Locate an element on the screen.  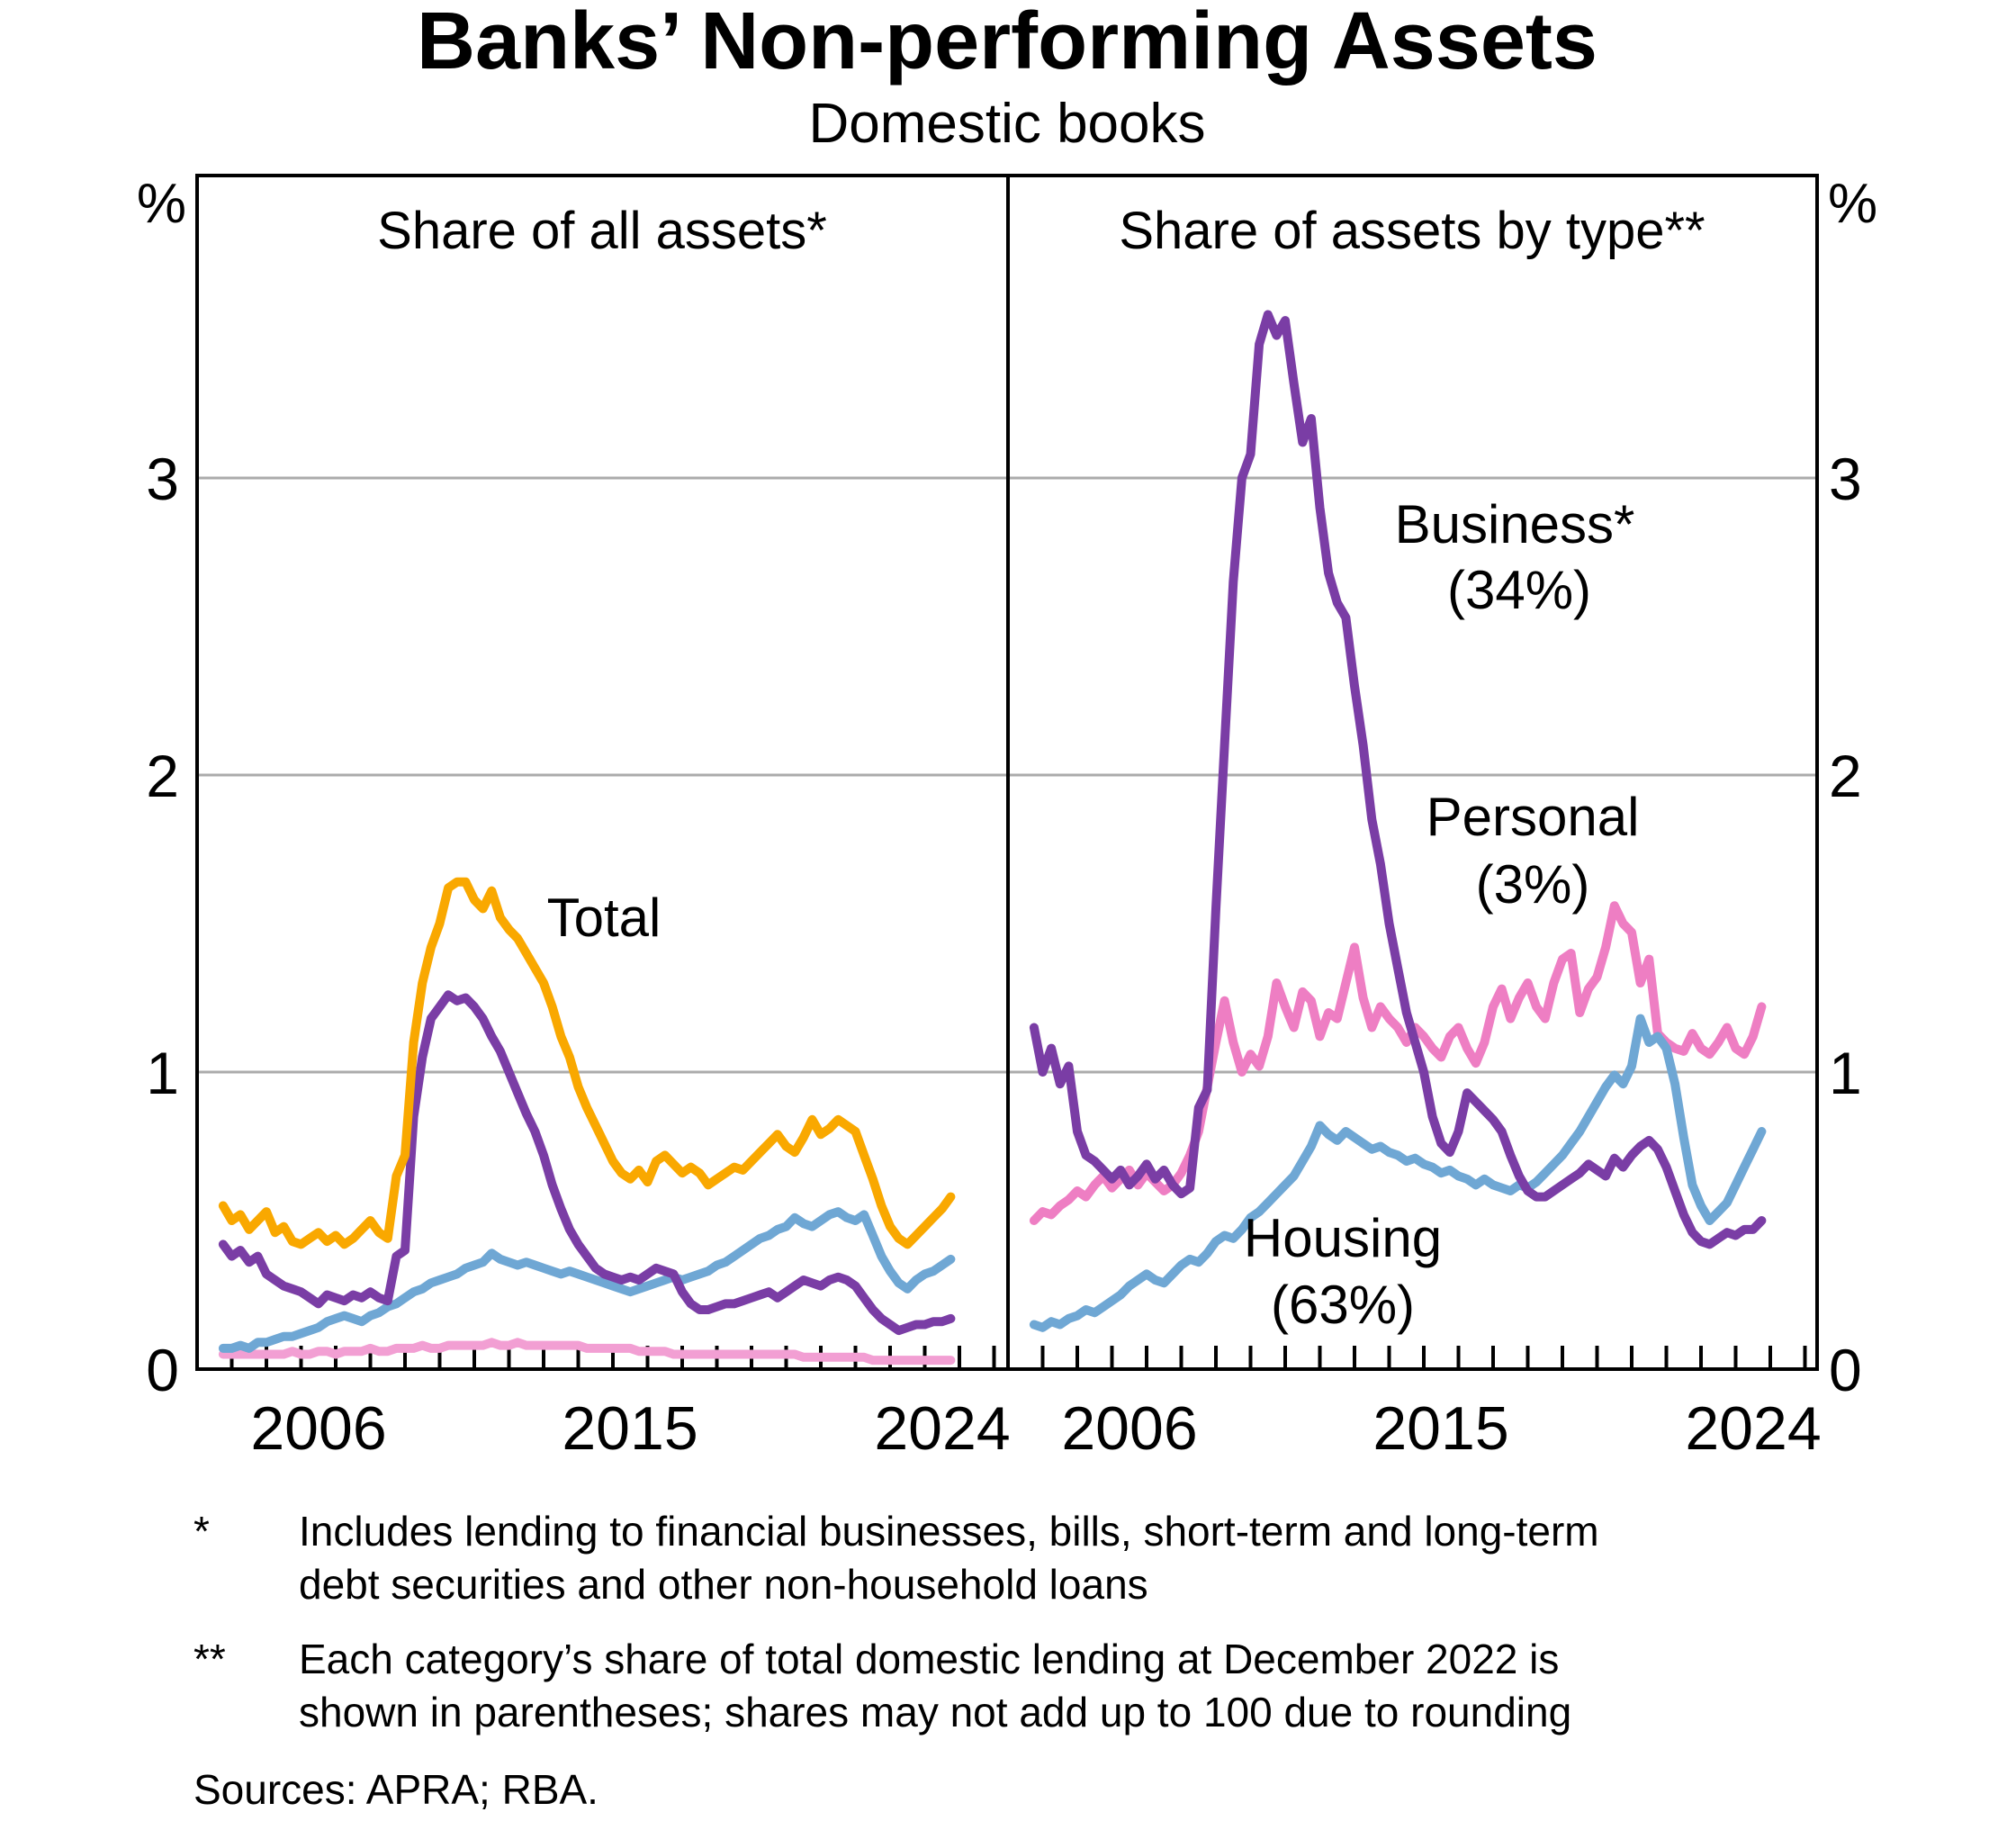
y-unit-right: % is located at coordinates (1853, 204).